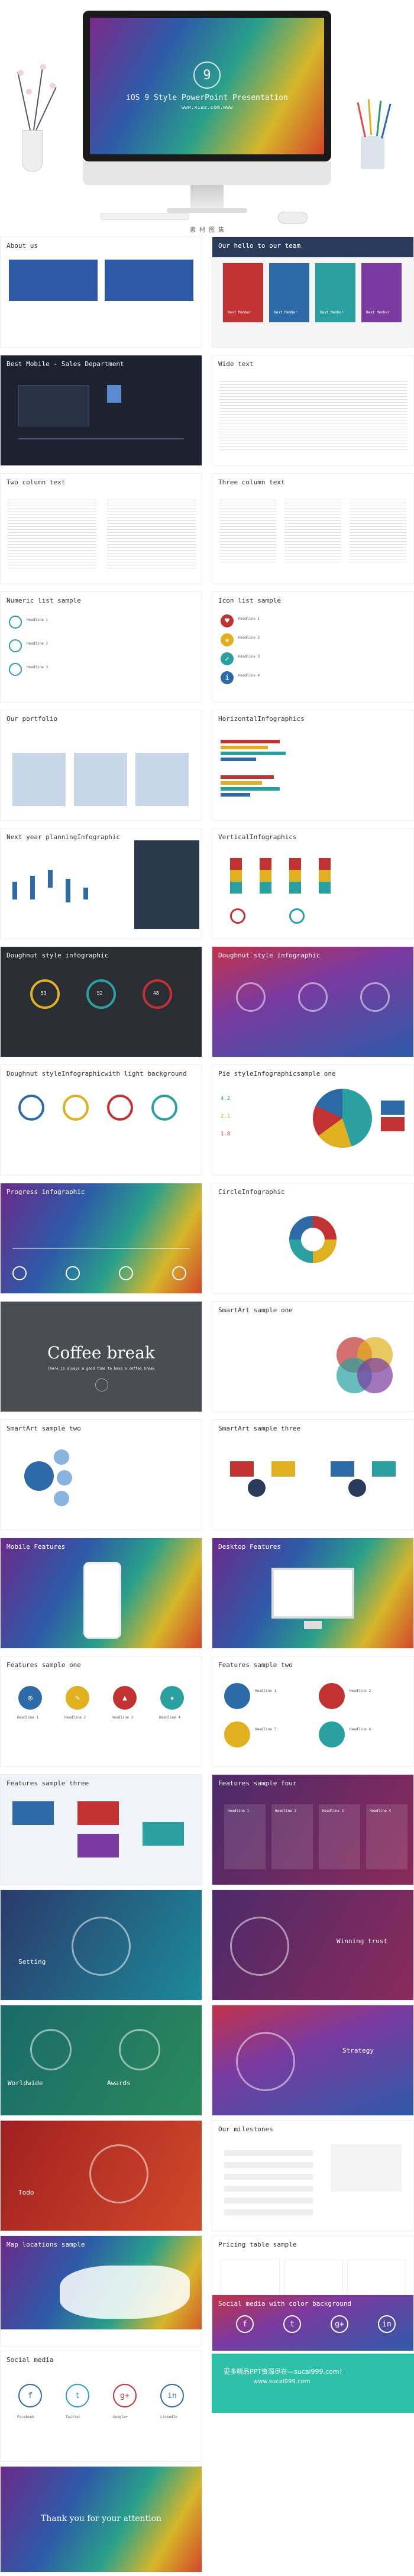 The width and height of the screenshot is (414, 2576). I want to click on number-circle, so click(15, 623).